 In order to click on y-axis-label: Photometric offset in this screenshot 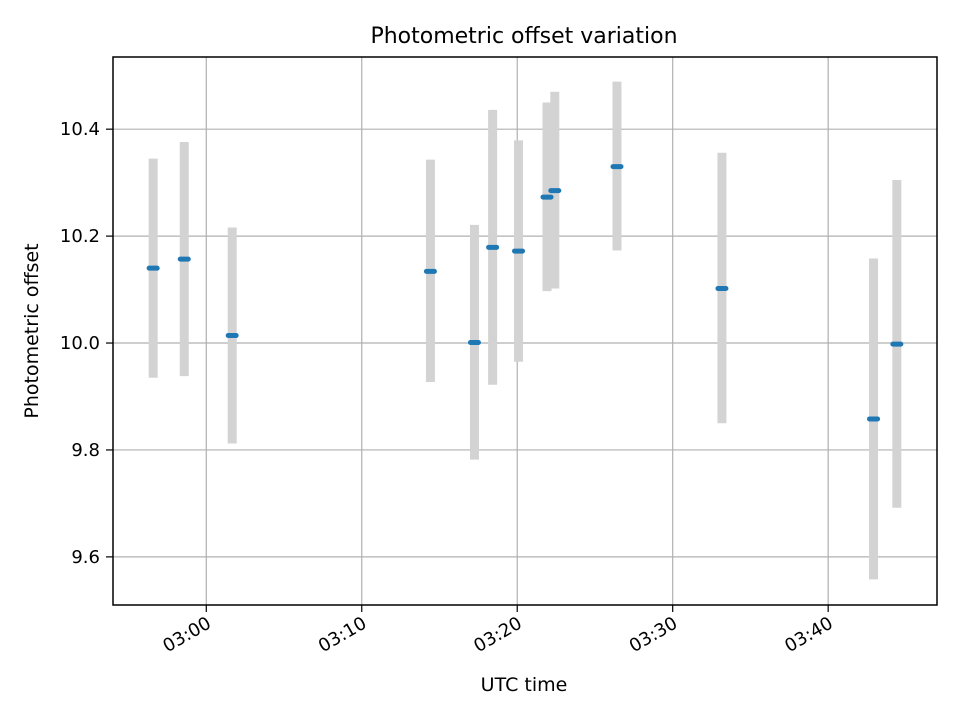, I will do `click(32, 330)`.